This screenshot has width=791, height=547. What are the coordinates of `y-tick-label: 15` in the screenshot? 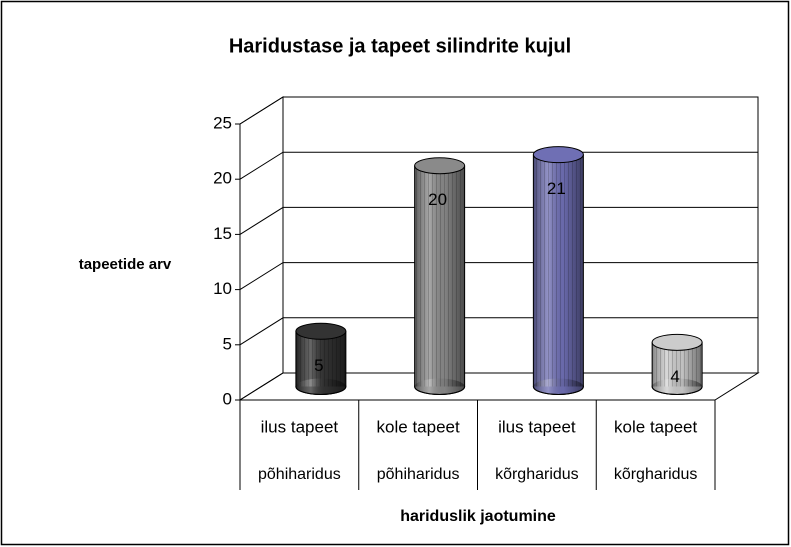 It's located at (222, 233).